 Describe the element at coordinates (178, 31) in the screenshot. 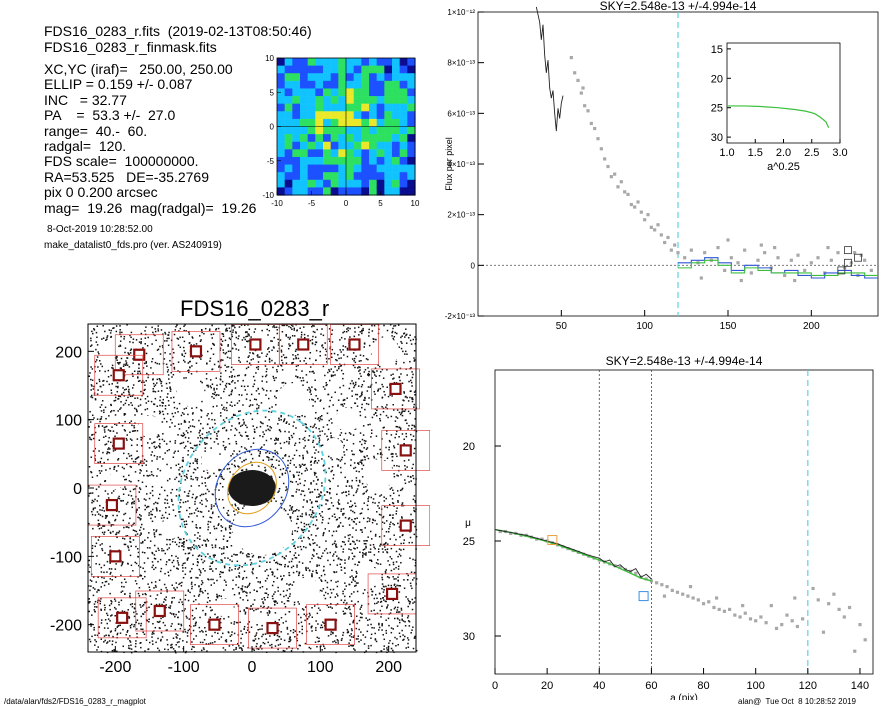

I see `header-line-1: FDS16_0283_r.fits (2019-02-13T08:50:46)` at that location.